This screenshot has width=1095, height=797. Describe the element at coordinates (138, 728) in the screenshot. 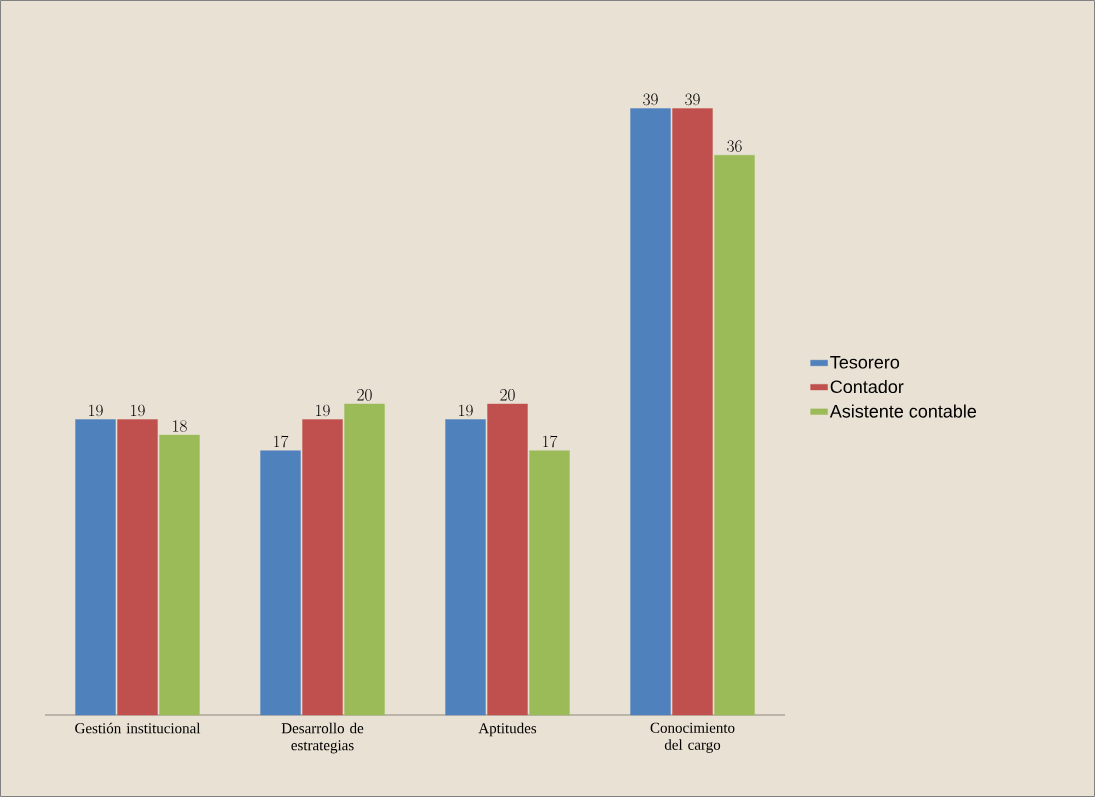

I see `x-tick-label: Gestión institucional` at that location.